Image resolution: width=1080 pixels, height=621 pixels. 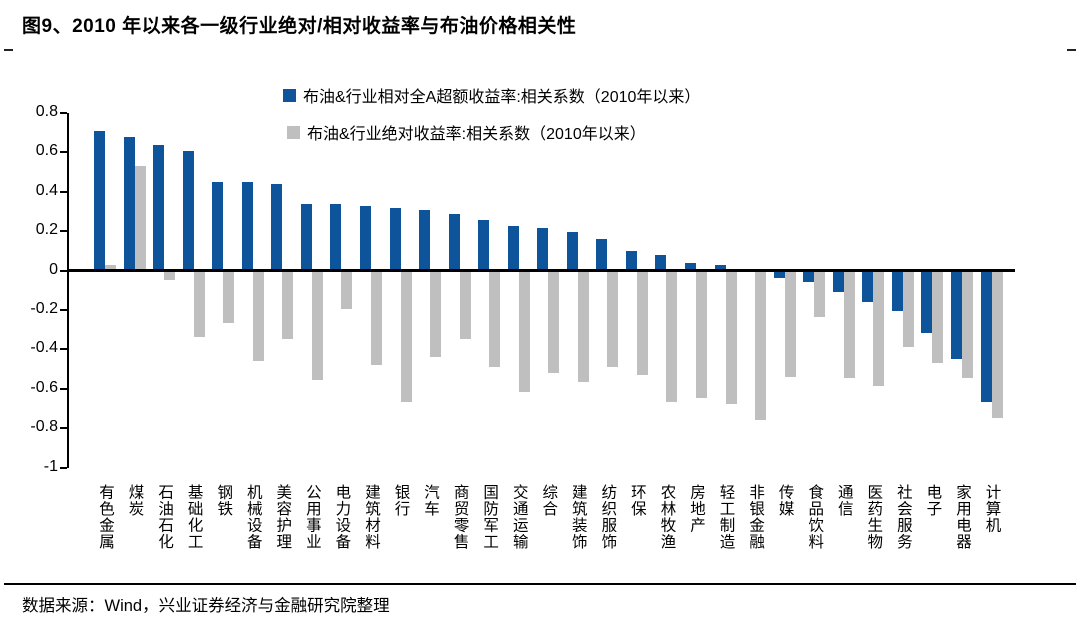 What do you see at coordinates (425, 239) in the screenshot?
I see `bar-relative-汽车` at bounding box center [425, 239].